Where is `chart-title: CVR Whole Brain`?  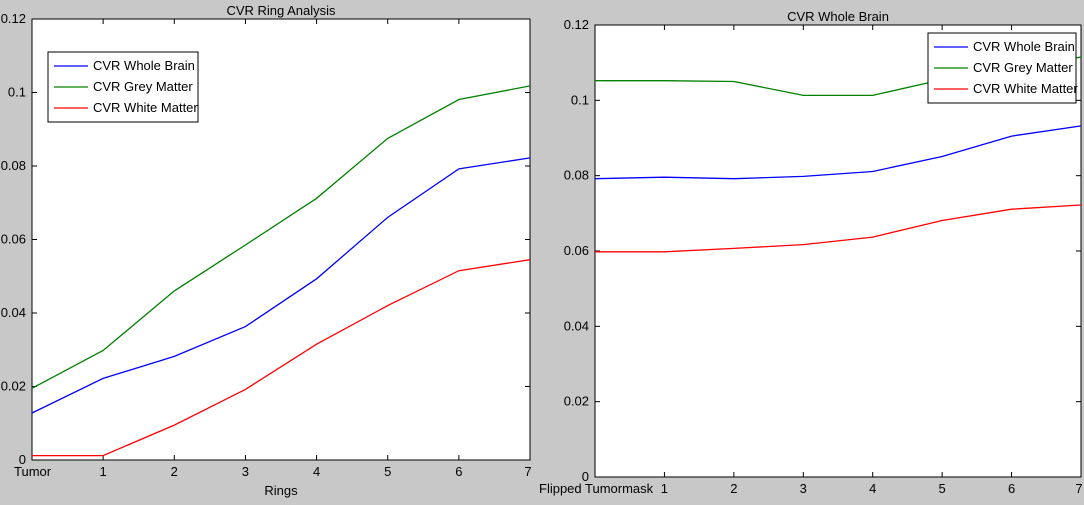 chart-title: CVR Whole Brain is located at coordinates (838, 16).